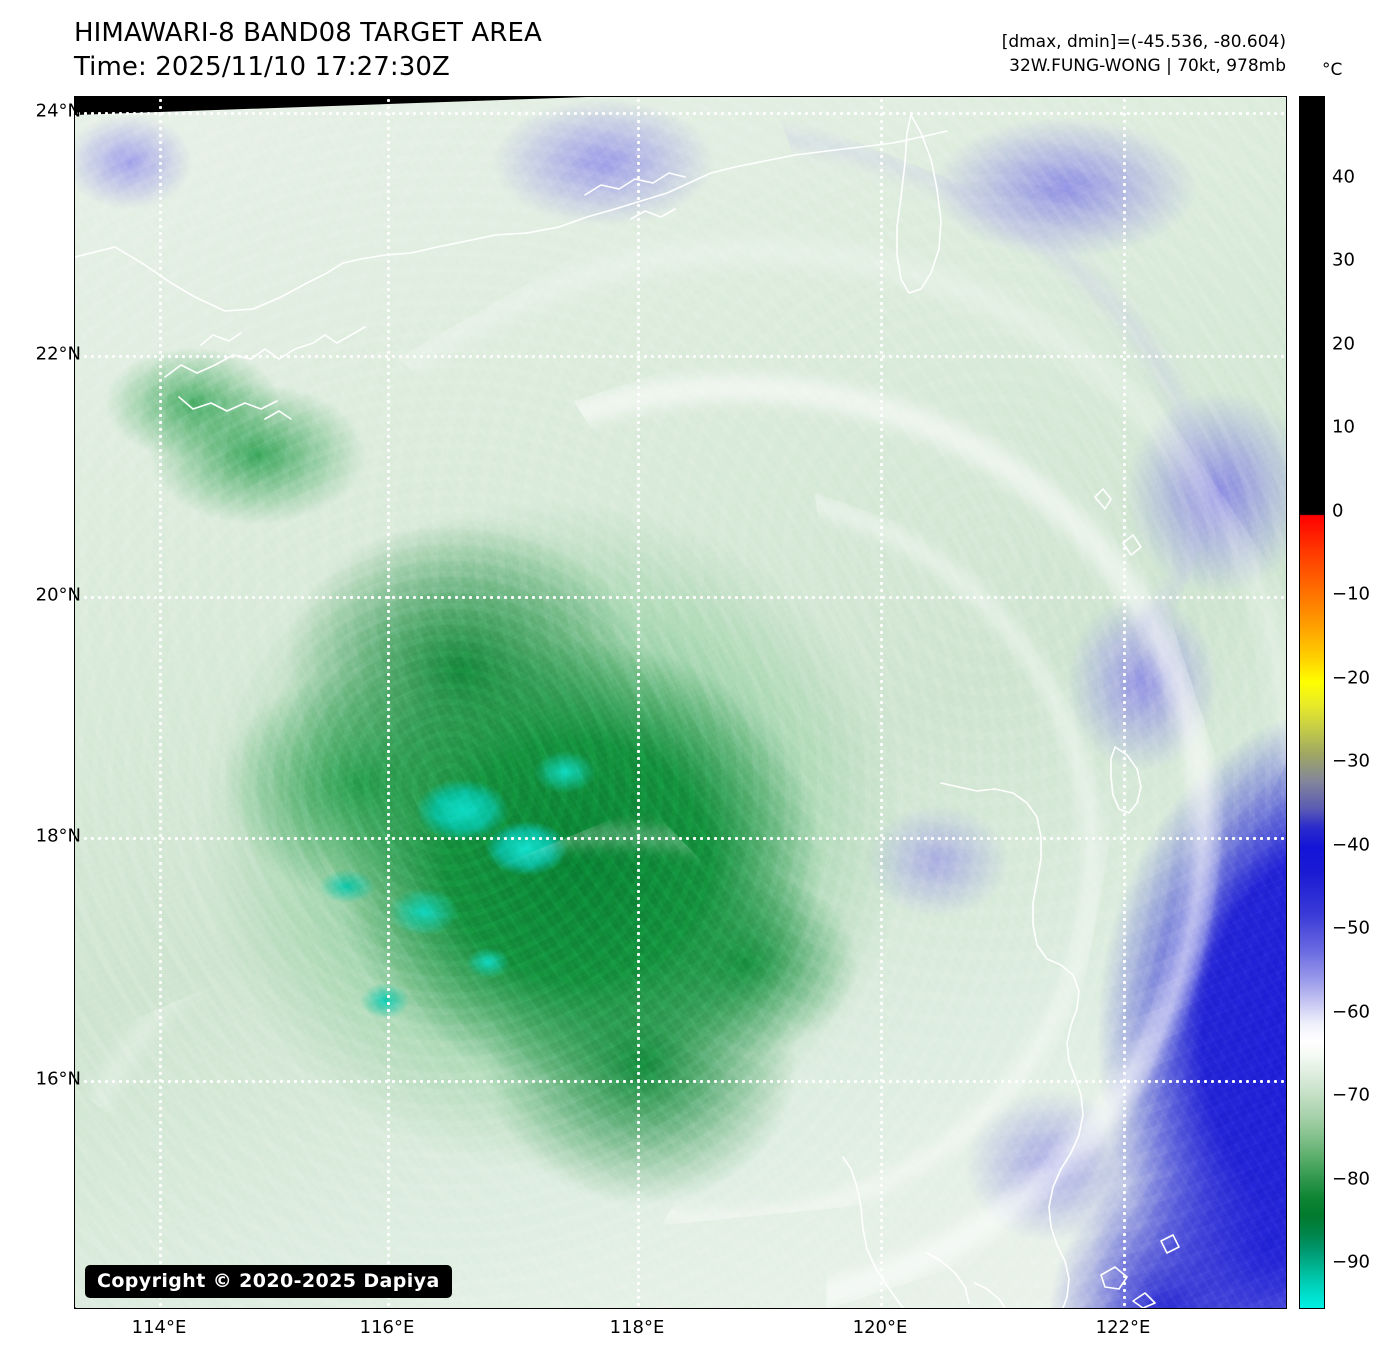  I want to click on colorbar-gradient, so click(1312, 702).